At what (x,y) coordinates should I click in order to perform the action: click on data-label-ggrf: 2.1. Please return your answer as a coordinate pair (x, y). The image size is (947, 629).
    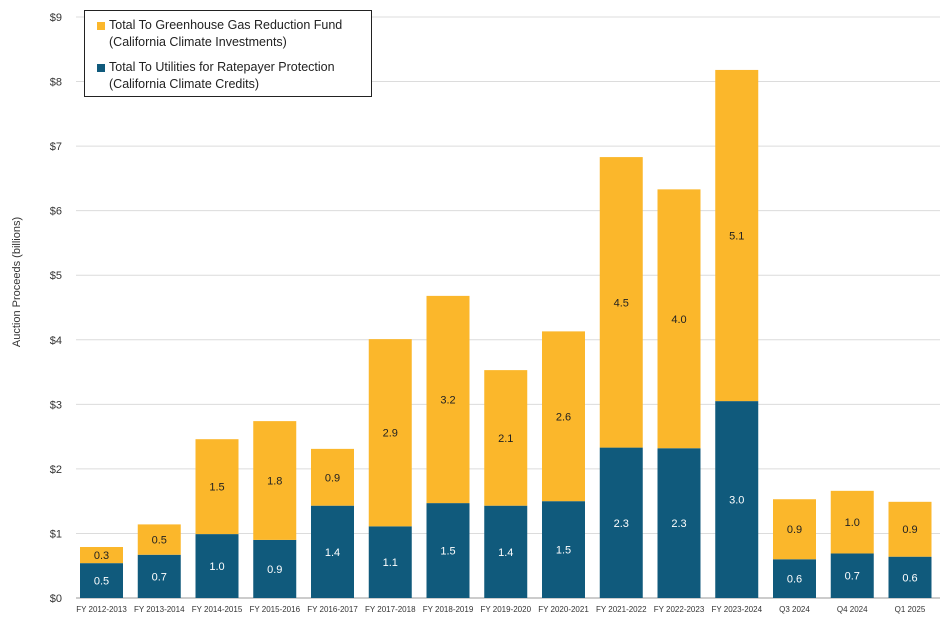
    Looking at the image, I should click on (505, 439).